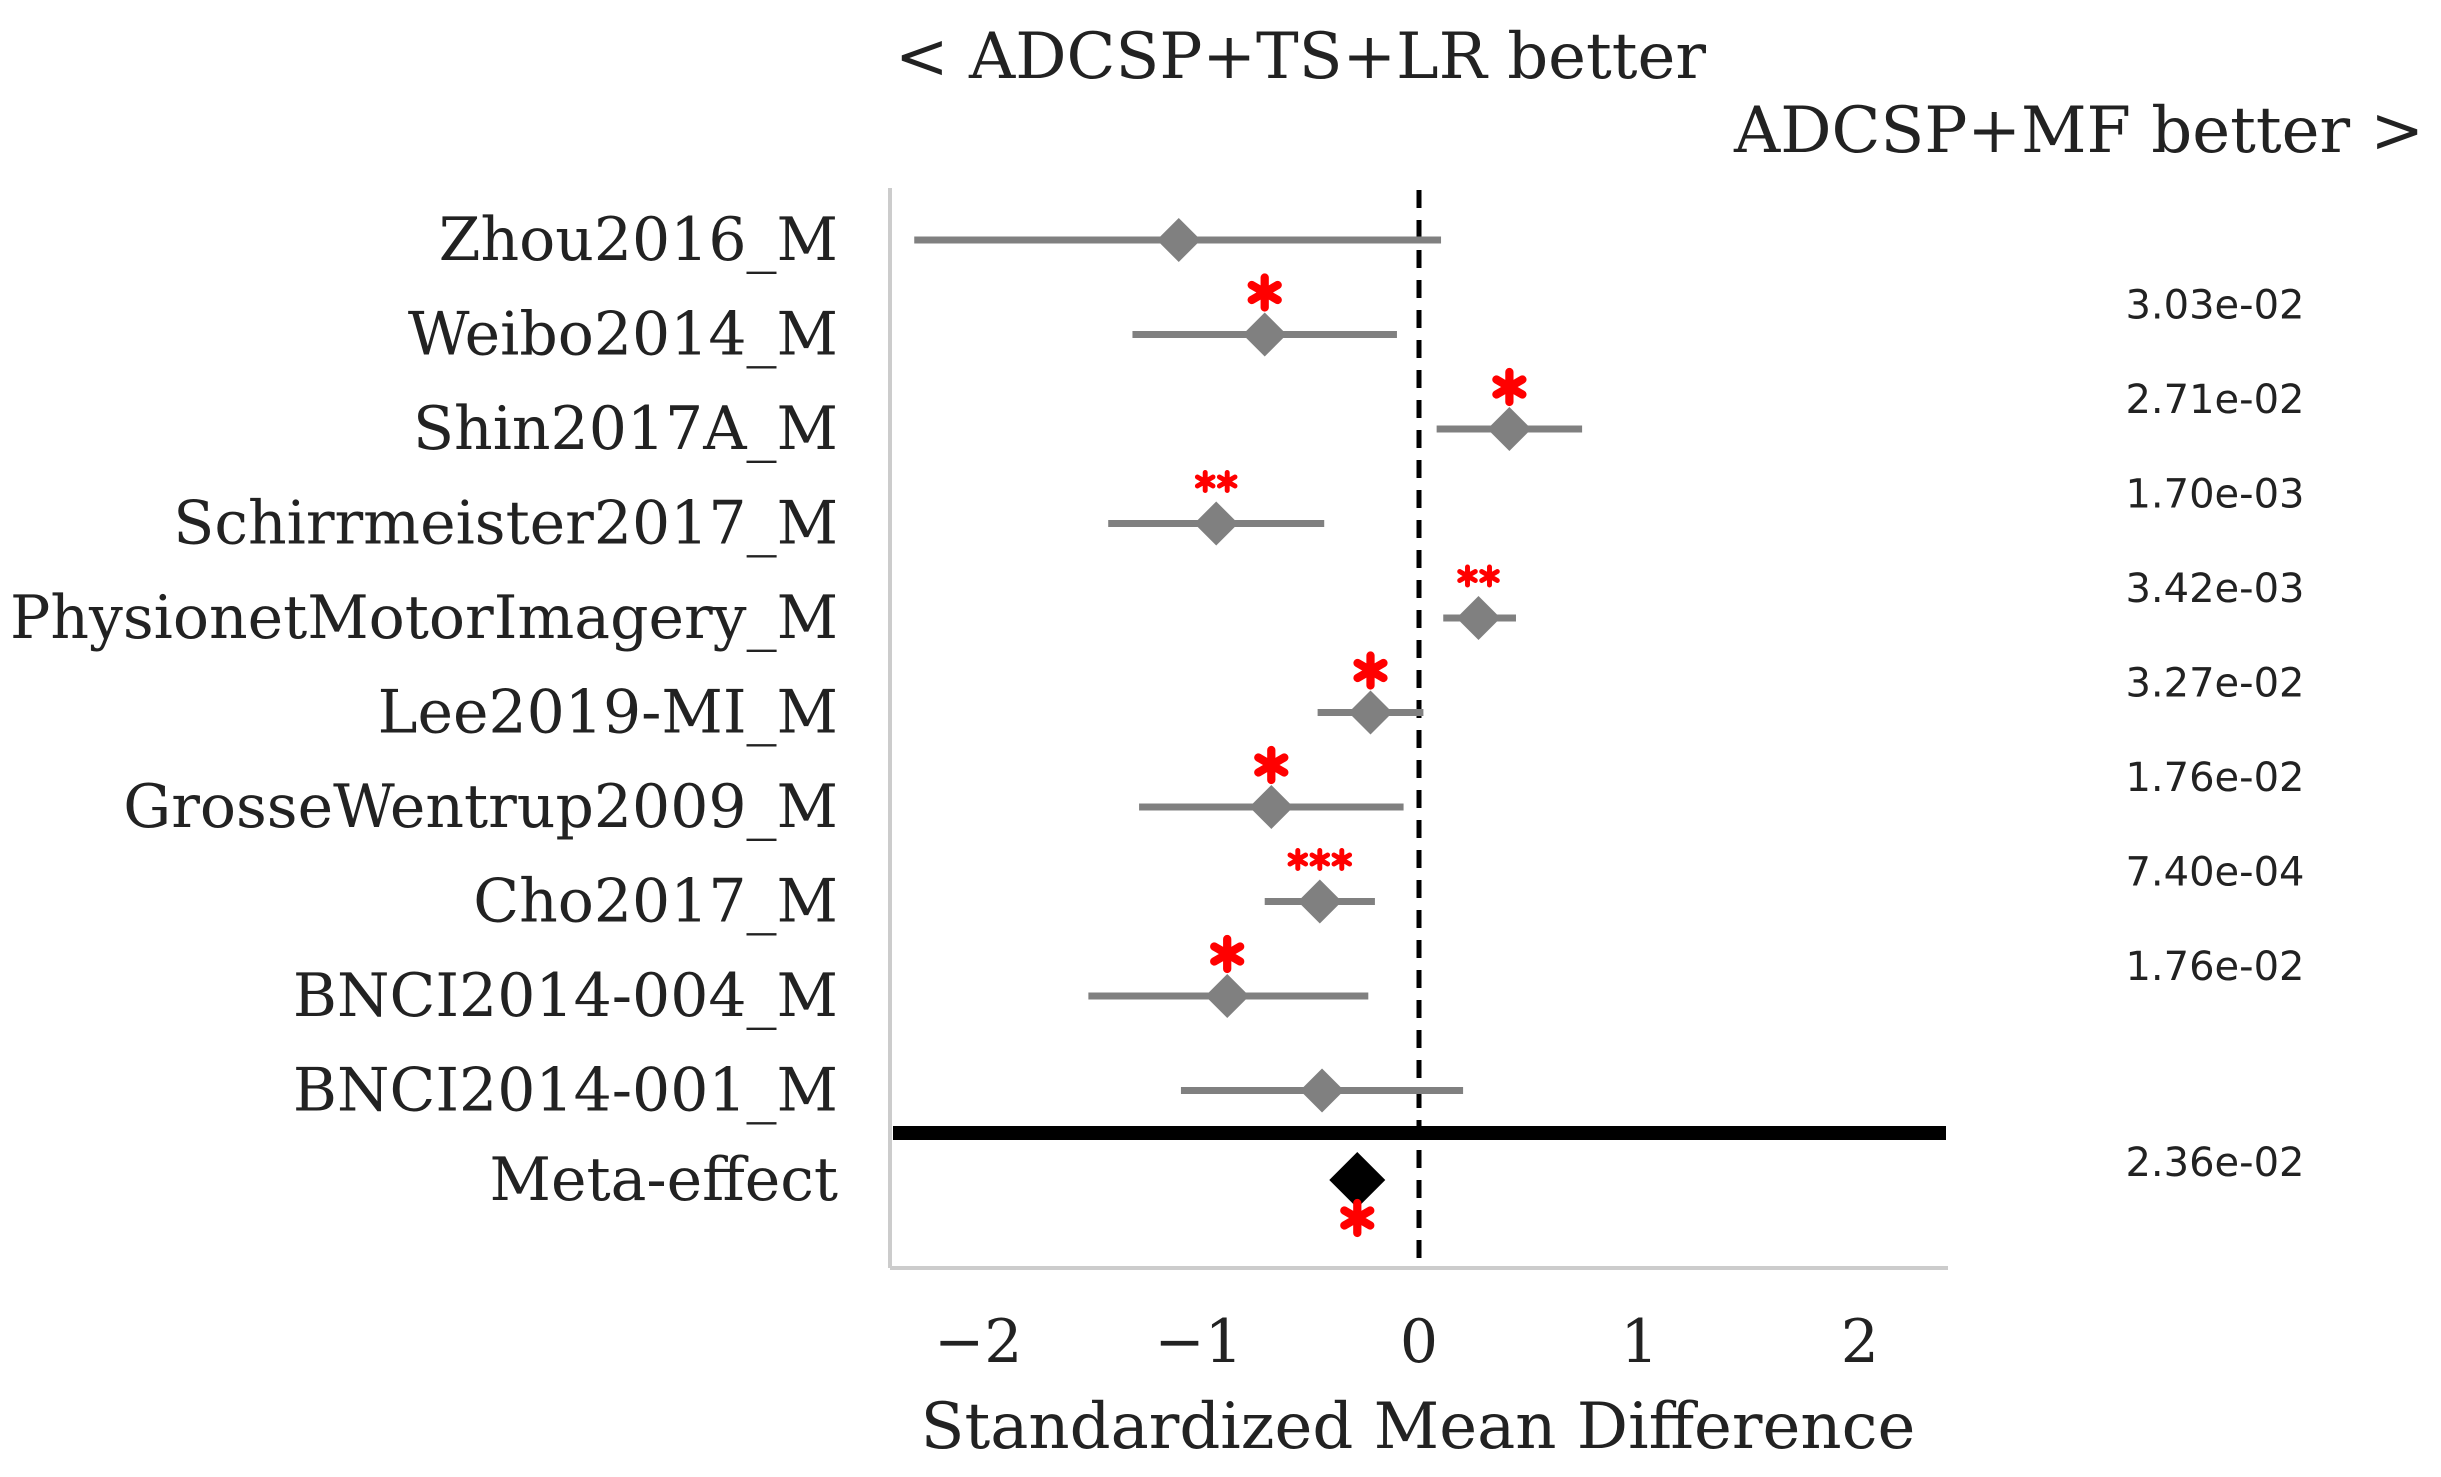  I want to click on meta-label: Meta-effect, so click(664, 1180).